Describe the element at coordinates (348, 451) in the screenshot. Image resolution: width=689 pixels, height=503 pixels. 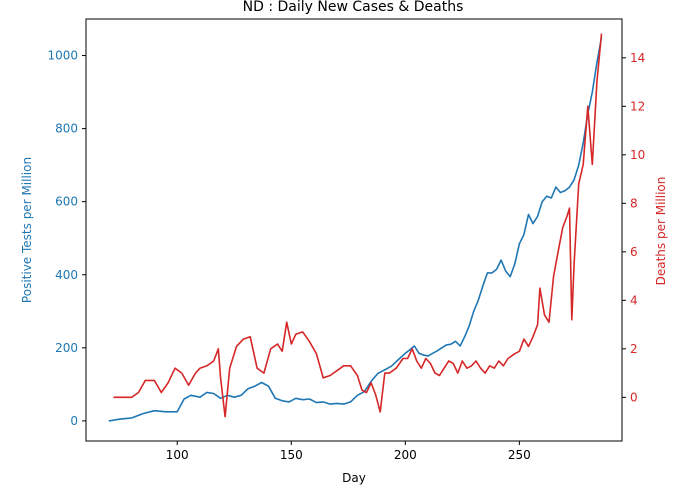
I see `x-axis: 100 150 200 250` at that location.